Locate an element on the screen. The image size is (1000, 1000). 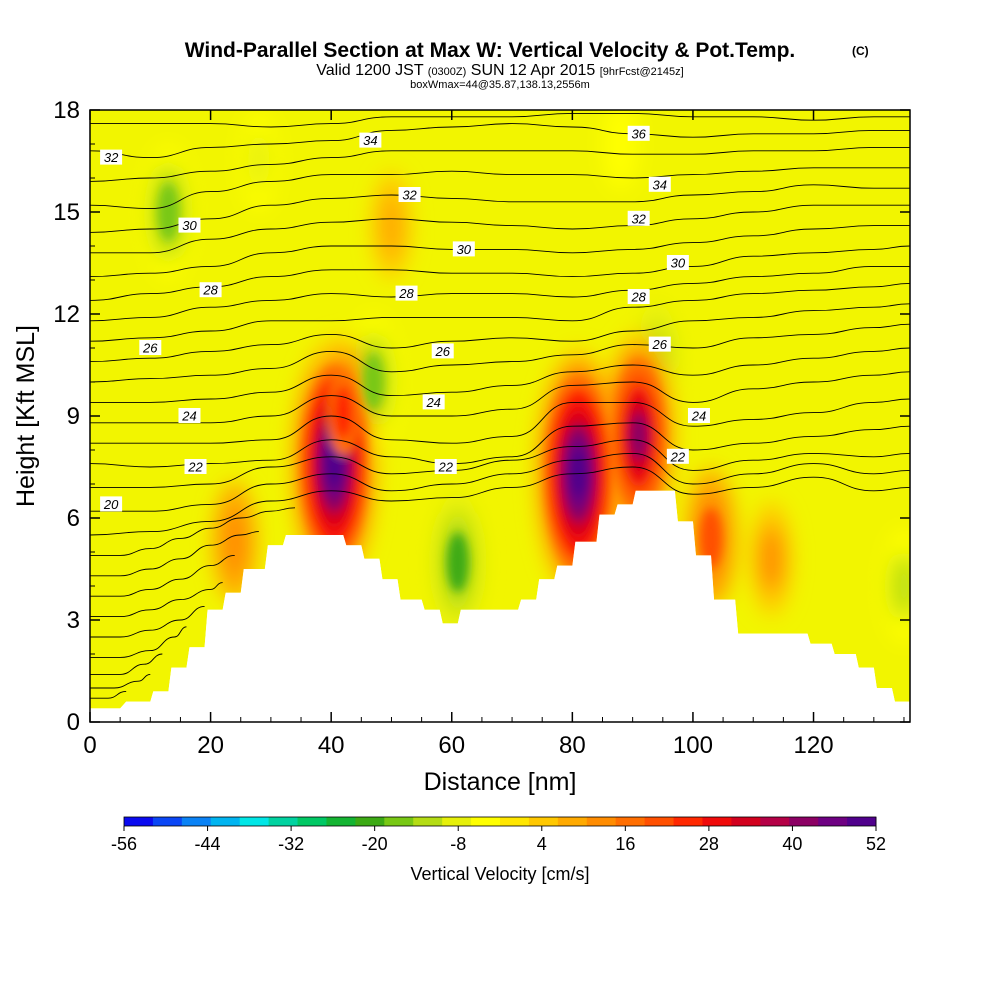
colorbar-tick-label-3: -20 is located at coordinates (375, 844).